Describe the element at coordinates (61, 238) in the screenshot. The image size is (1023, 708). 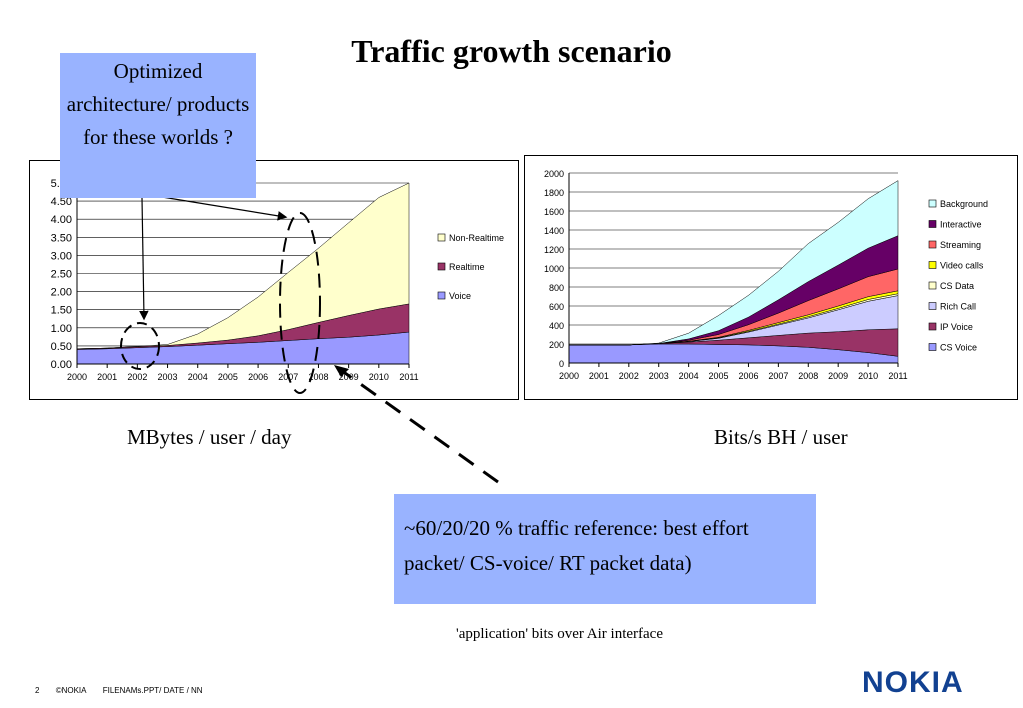
I see `y-tick-label: 3.50` at that location.